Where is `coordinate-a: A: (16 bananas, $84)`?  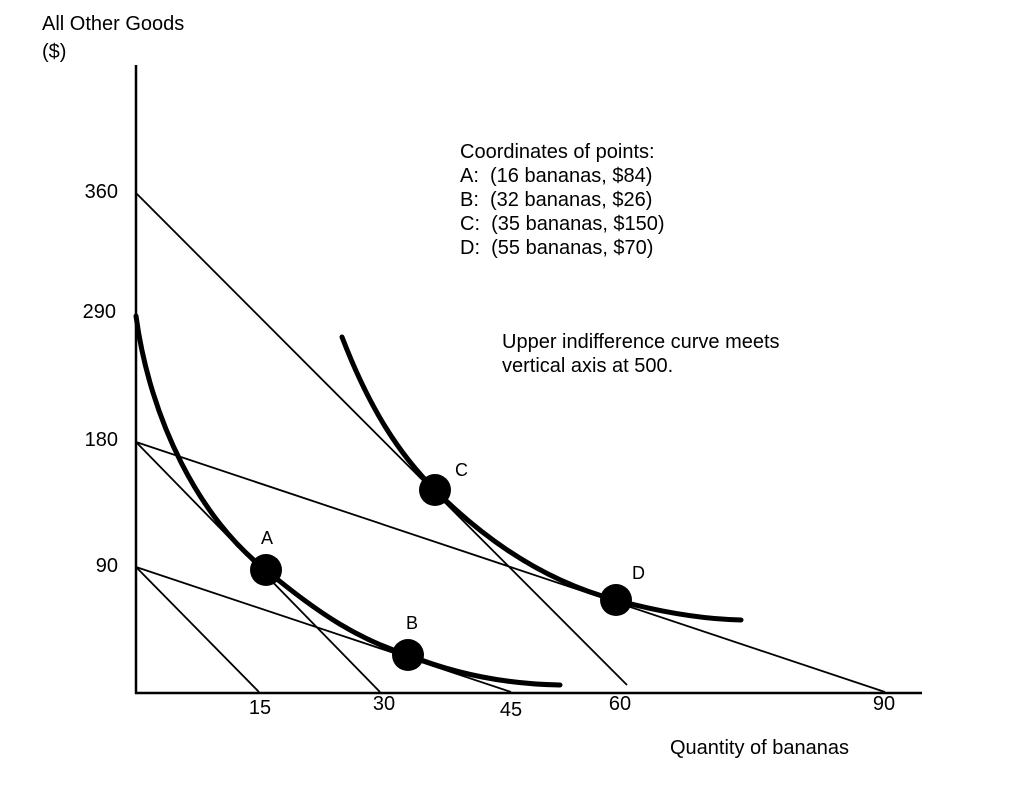
coordinate-a: A: (16 bananas, $84) is located at coordinates (556, 176).